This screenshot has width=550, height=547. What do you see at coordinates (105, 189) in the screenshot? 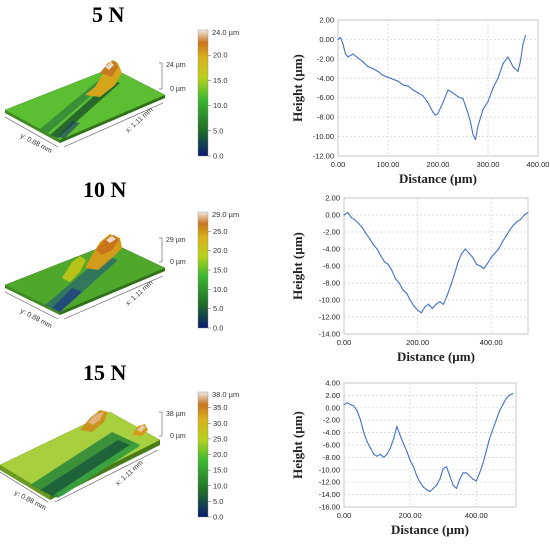
I see `title-10n: 10 N` at bounding box center [105, 189].